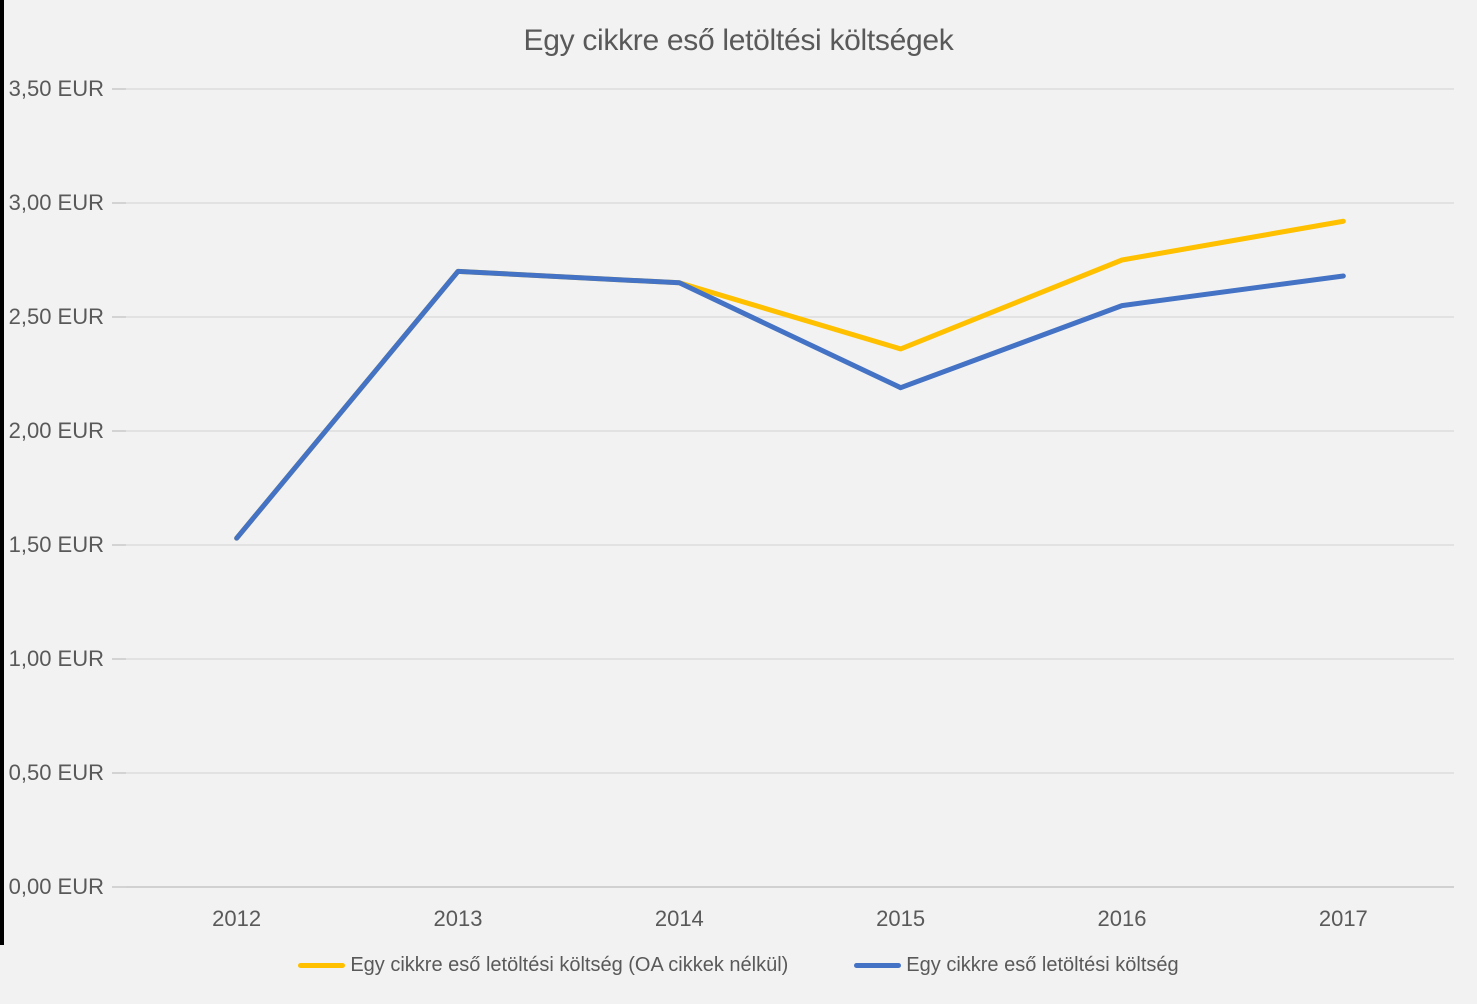 Image resolution: width=1477 pixels, height=1004 pixels. What do you see at coordinates (56, 88) in the screenshot?
I see `y-axis-tick-label: 3,50 EUR` at bounding box center [56, 88].